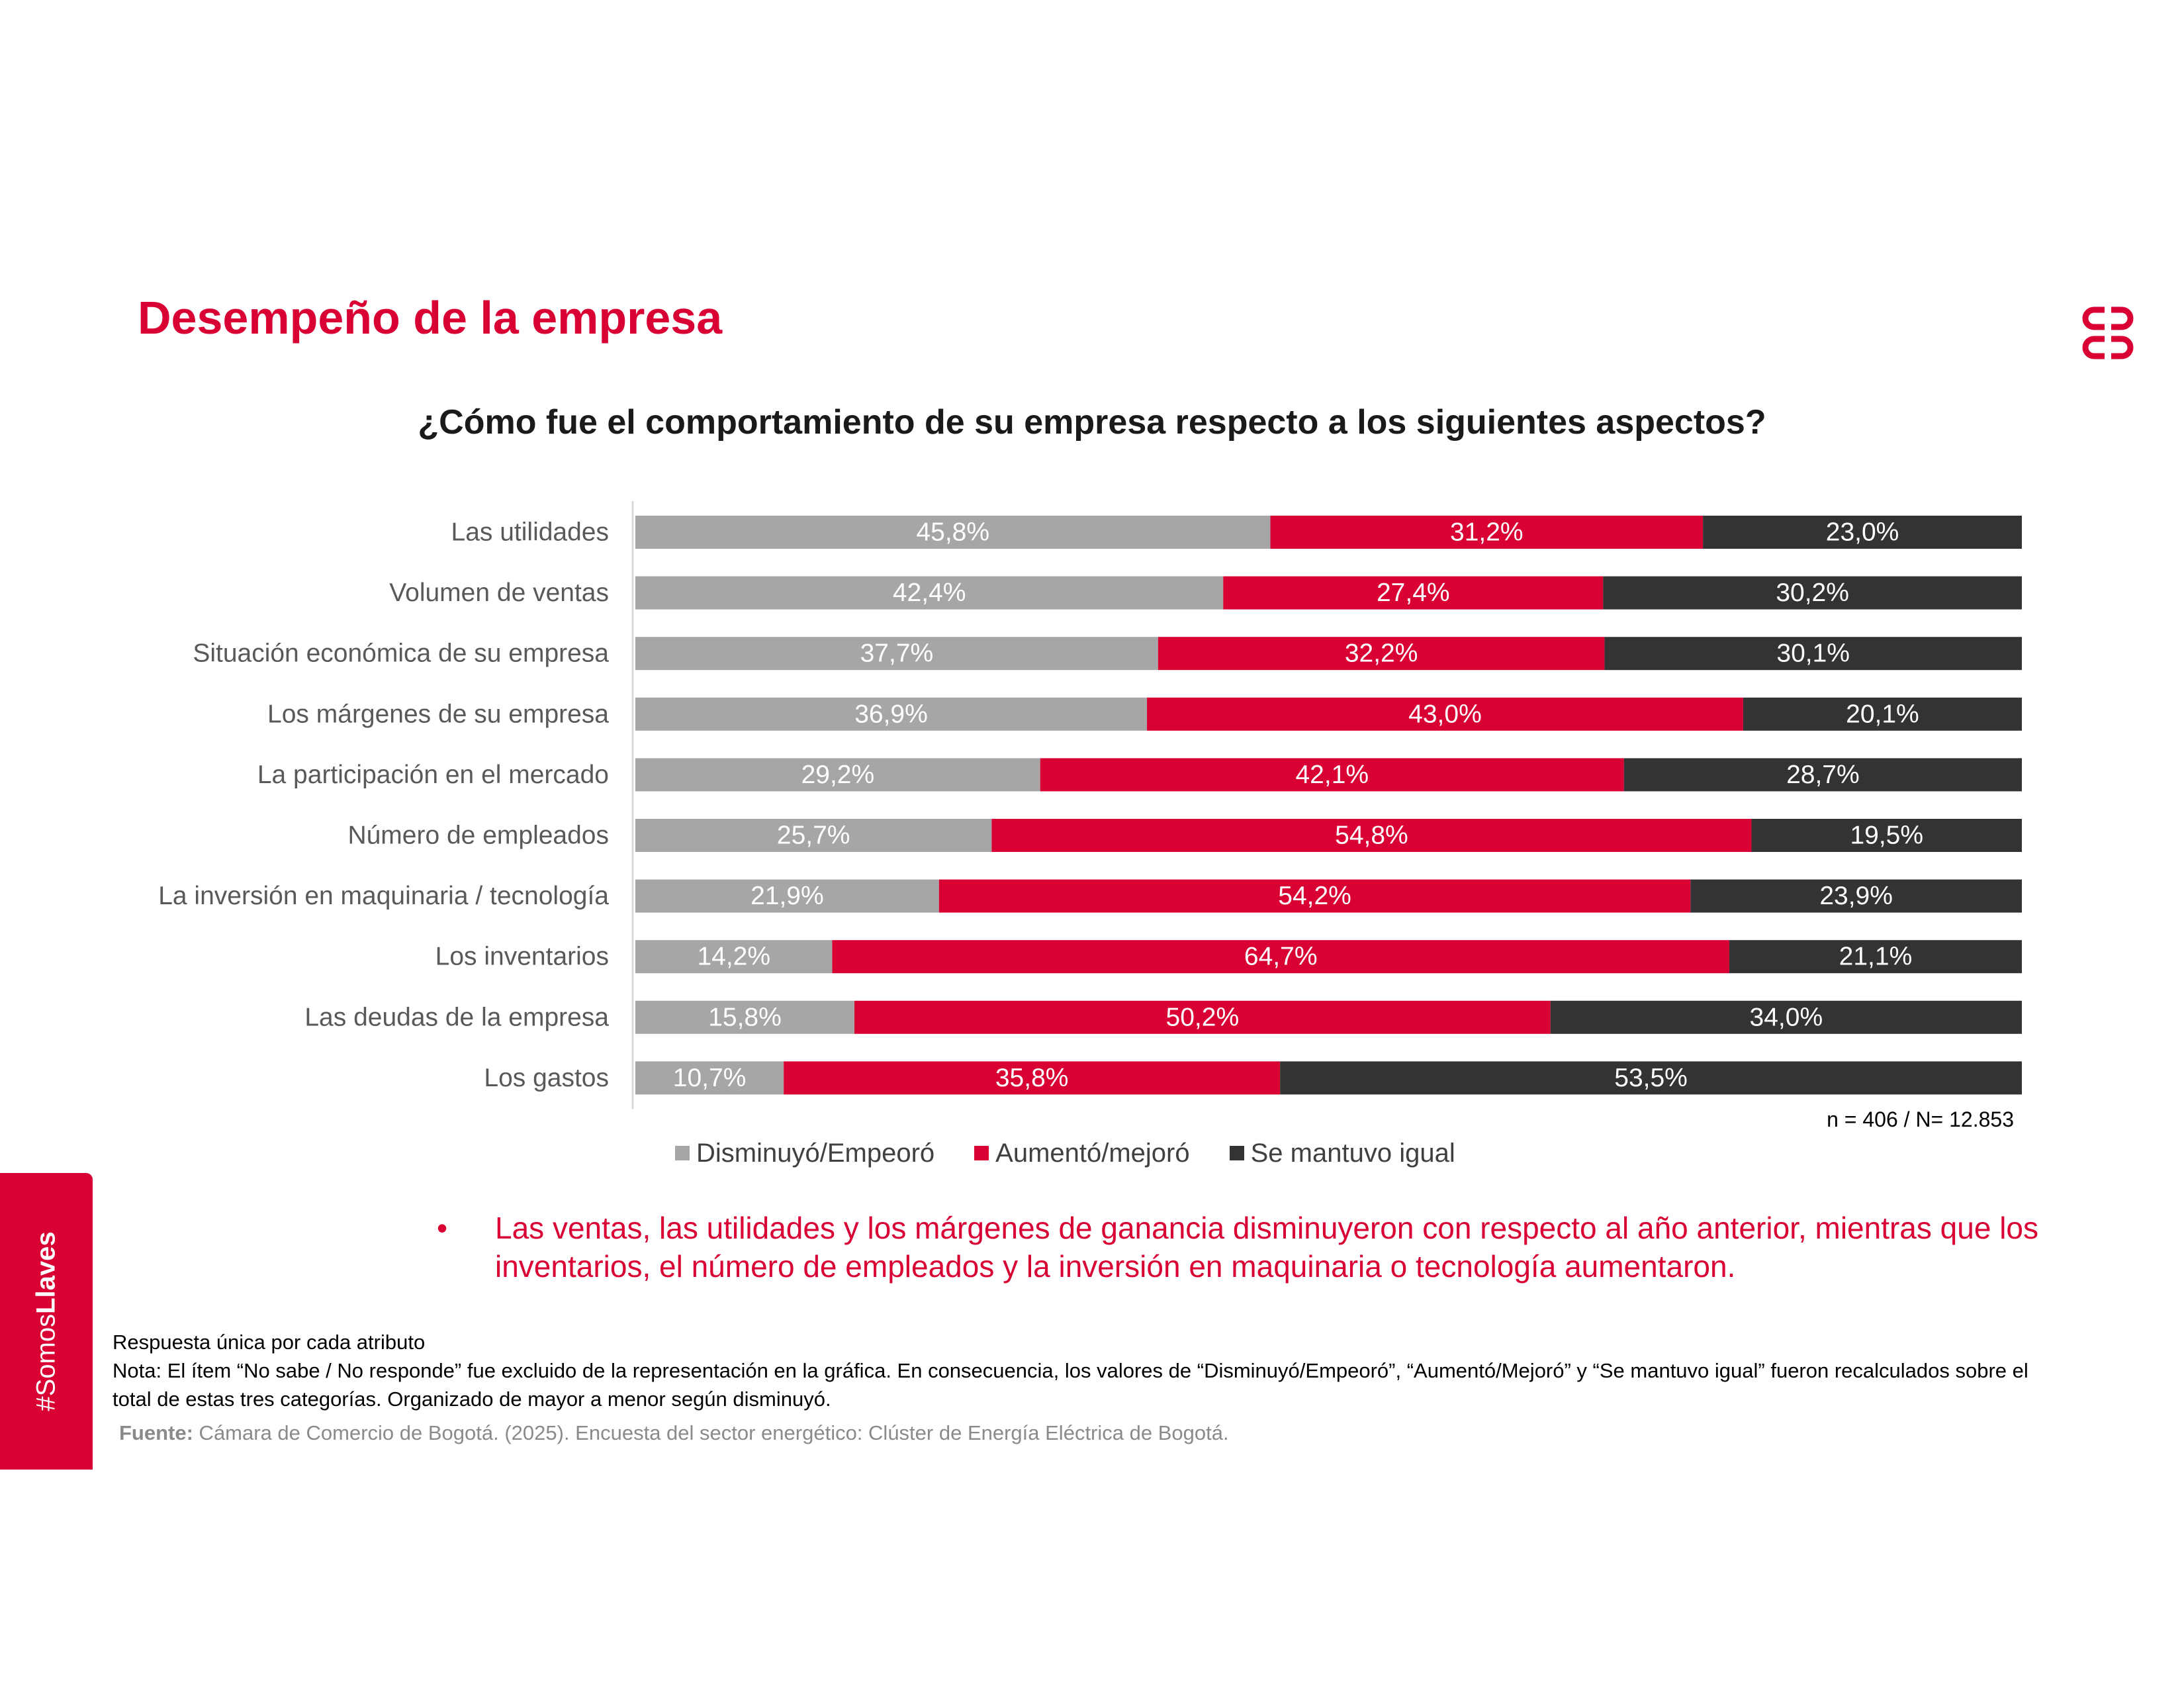 This screenshot has width=2184, height=1688. I want to click on bar-aumento-las-utilidades, so click(1487, 532).